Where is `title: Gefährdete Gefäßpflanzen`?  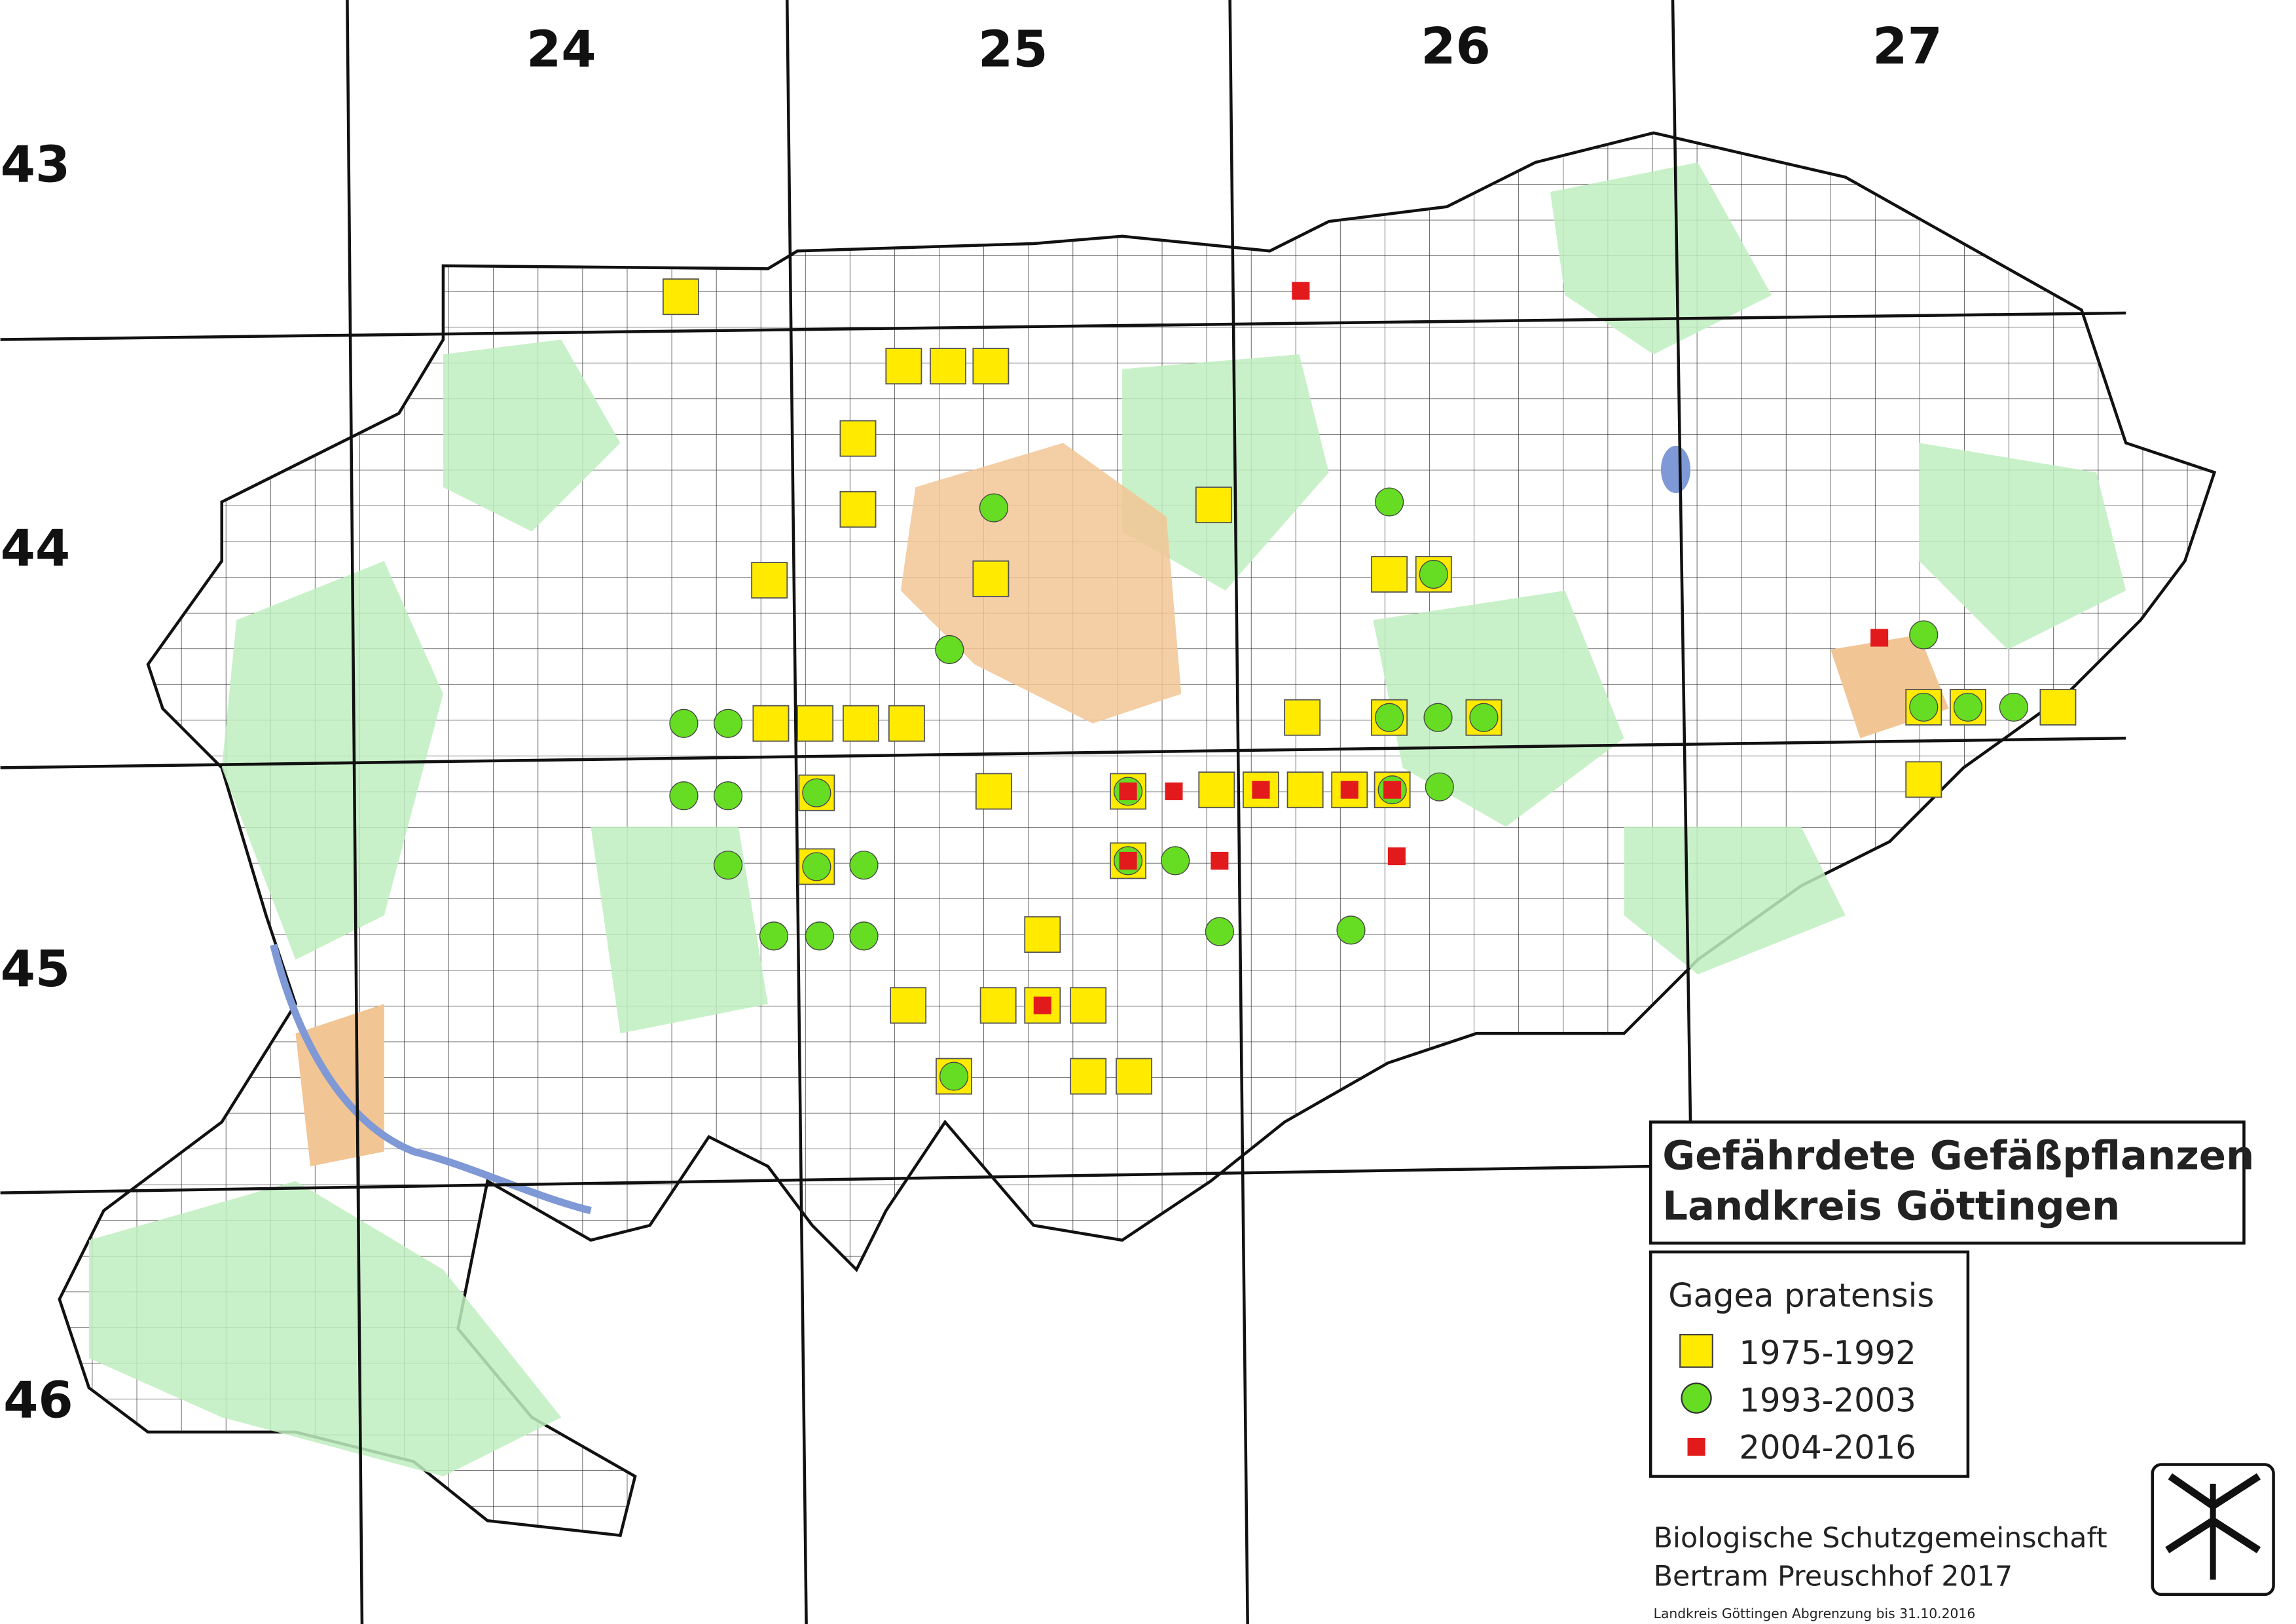
title: Gefährdete Gefäßpflanzen is located at coordinates (1958, 1156).